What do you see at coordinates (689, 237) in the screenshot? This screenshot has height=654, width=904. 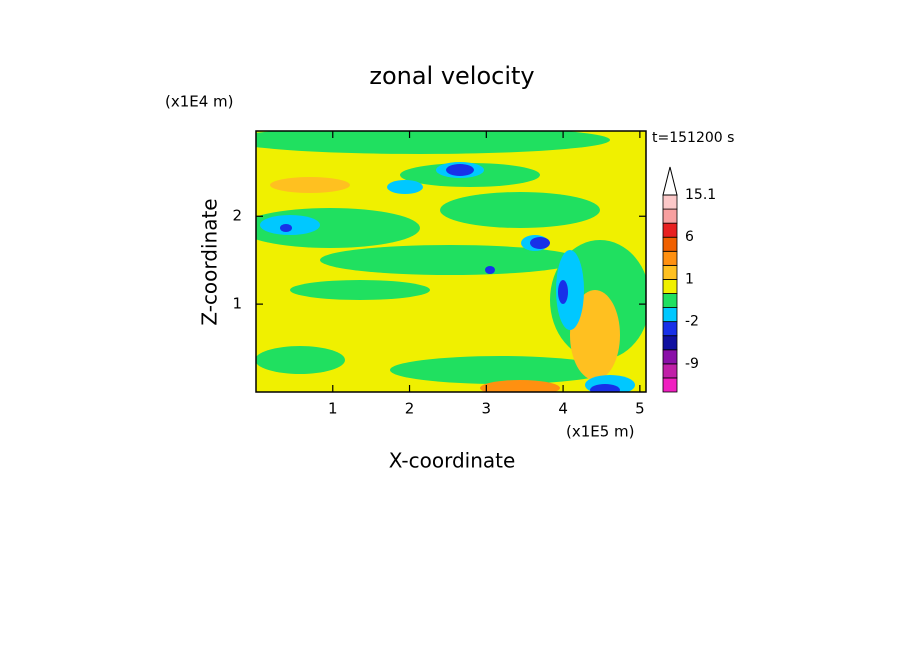 I see `colorbar-label: 6` at bounding box center [689, 237].